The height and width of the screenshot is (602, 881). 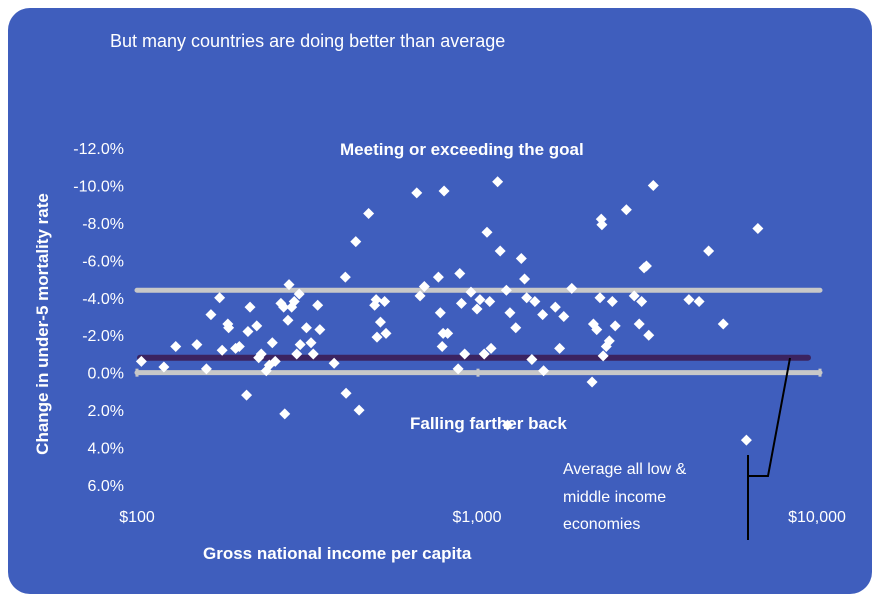 I want to click on y-tick-label: -6.0%, so click(x=103, y=261).